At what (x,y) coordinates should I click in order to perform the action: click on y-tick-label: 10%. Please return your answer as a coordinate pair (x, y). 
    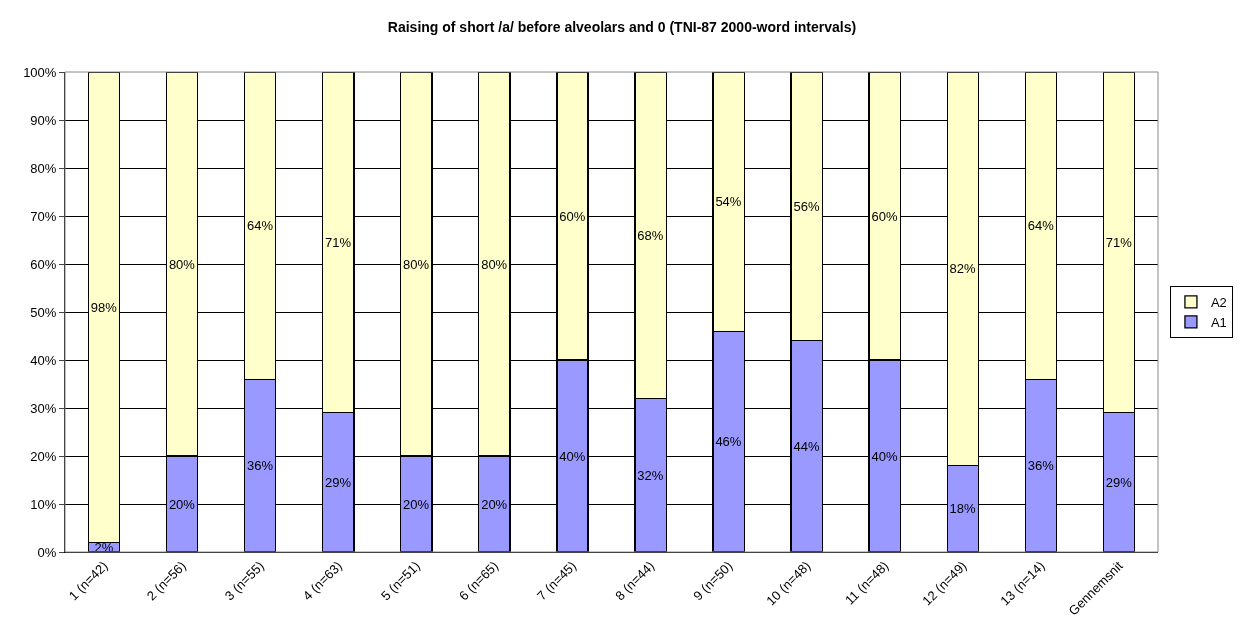
    Looking at the image, I should click on (43, 504).